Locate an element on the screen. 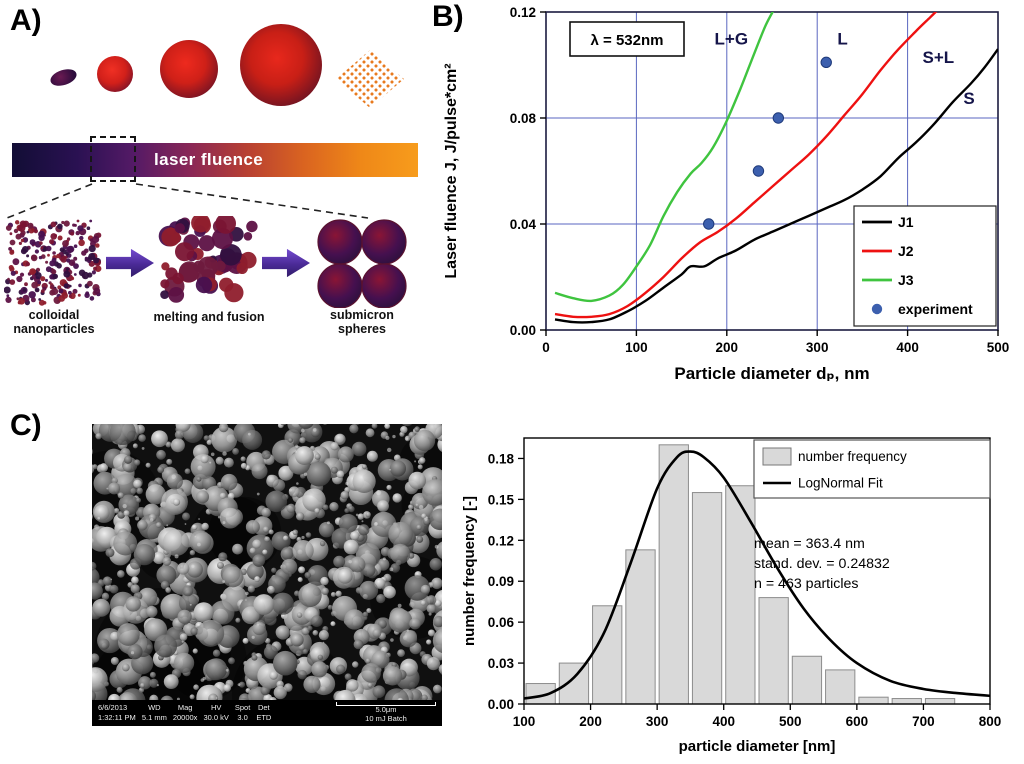 This screenshot has height=764, width=1024. svg-text: 0.09 is located at coordinates (501, 581).